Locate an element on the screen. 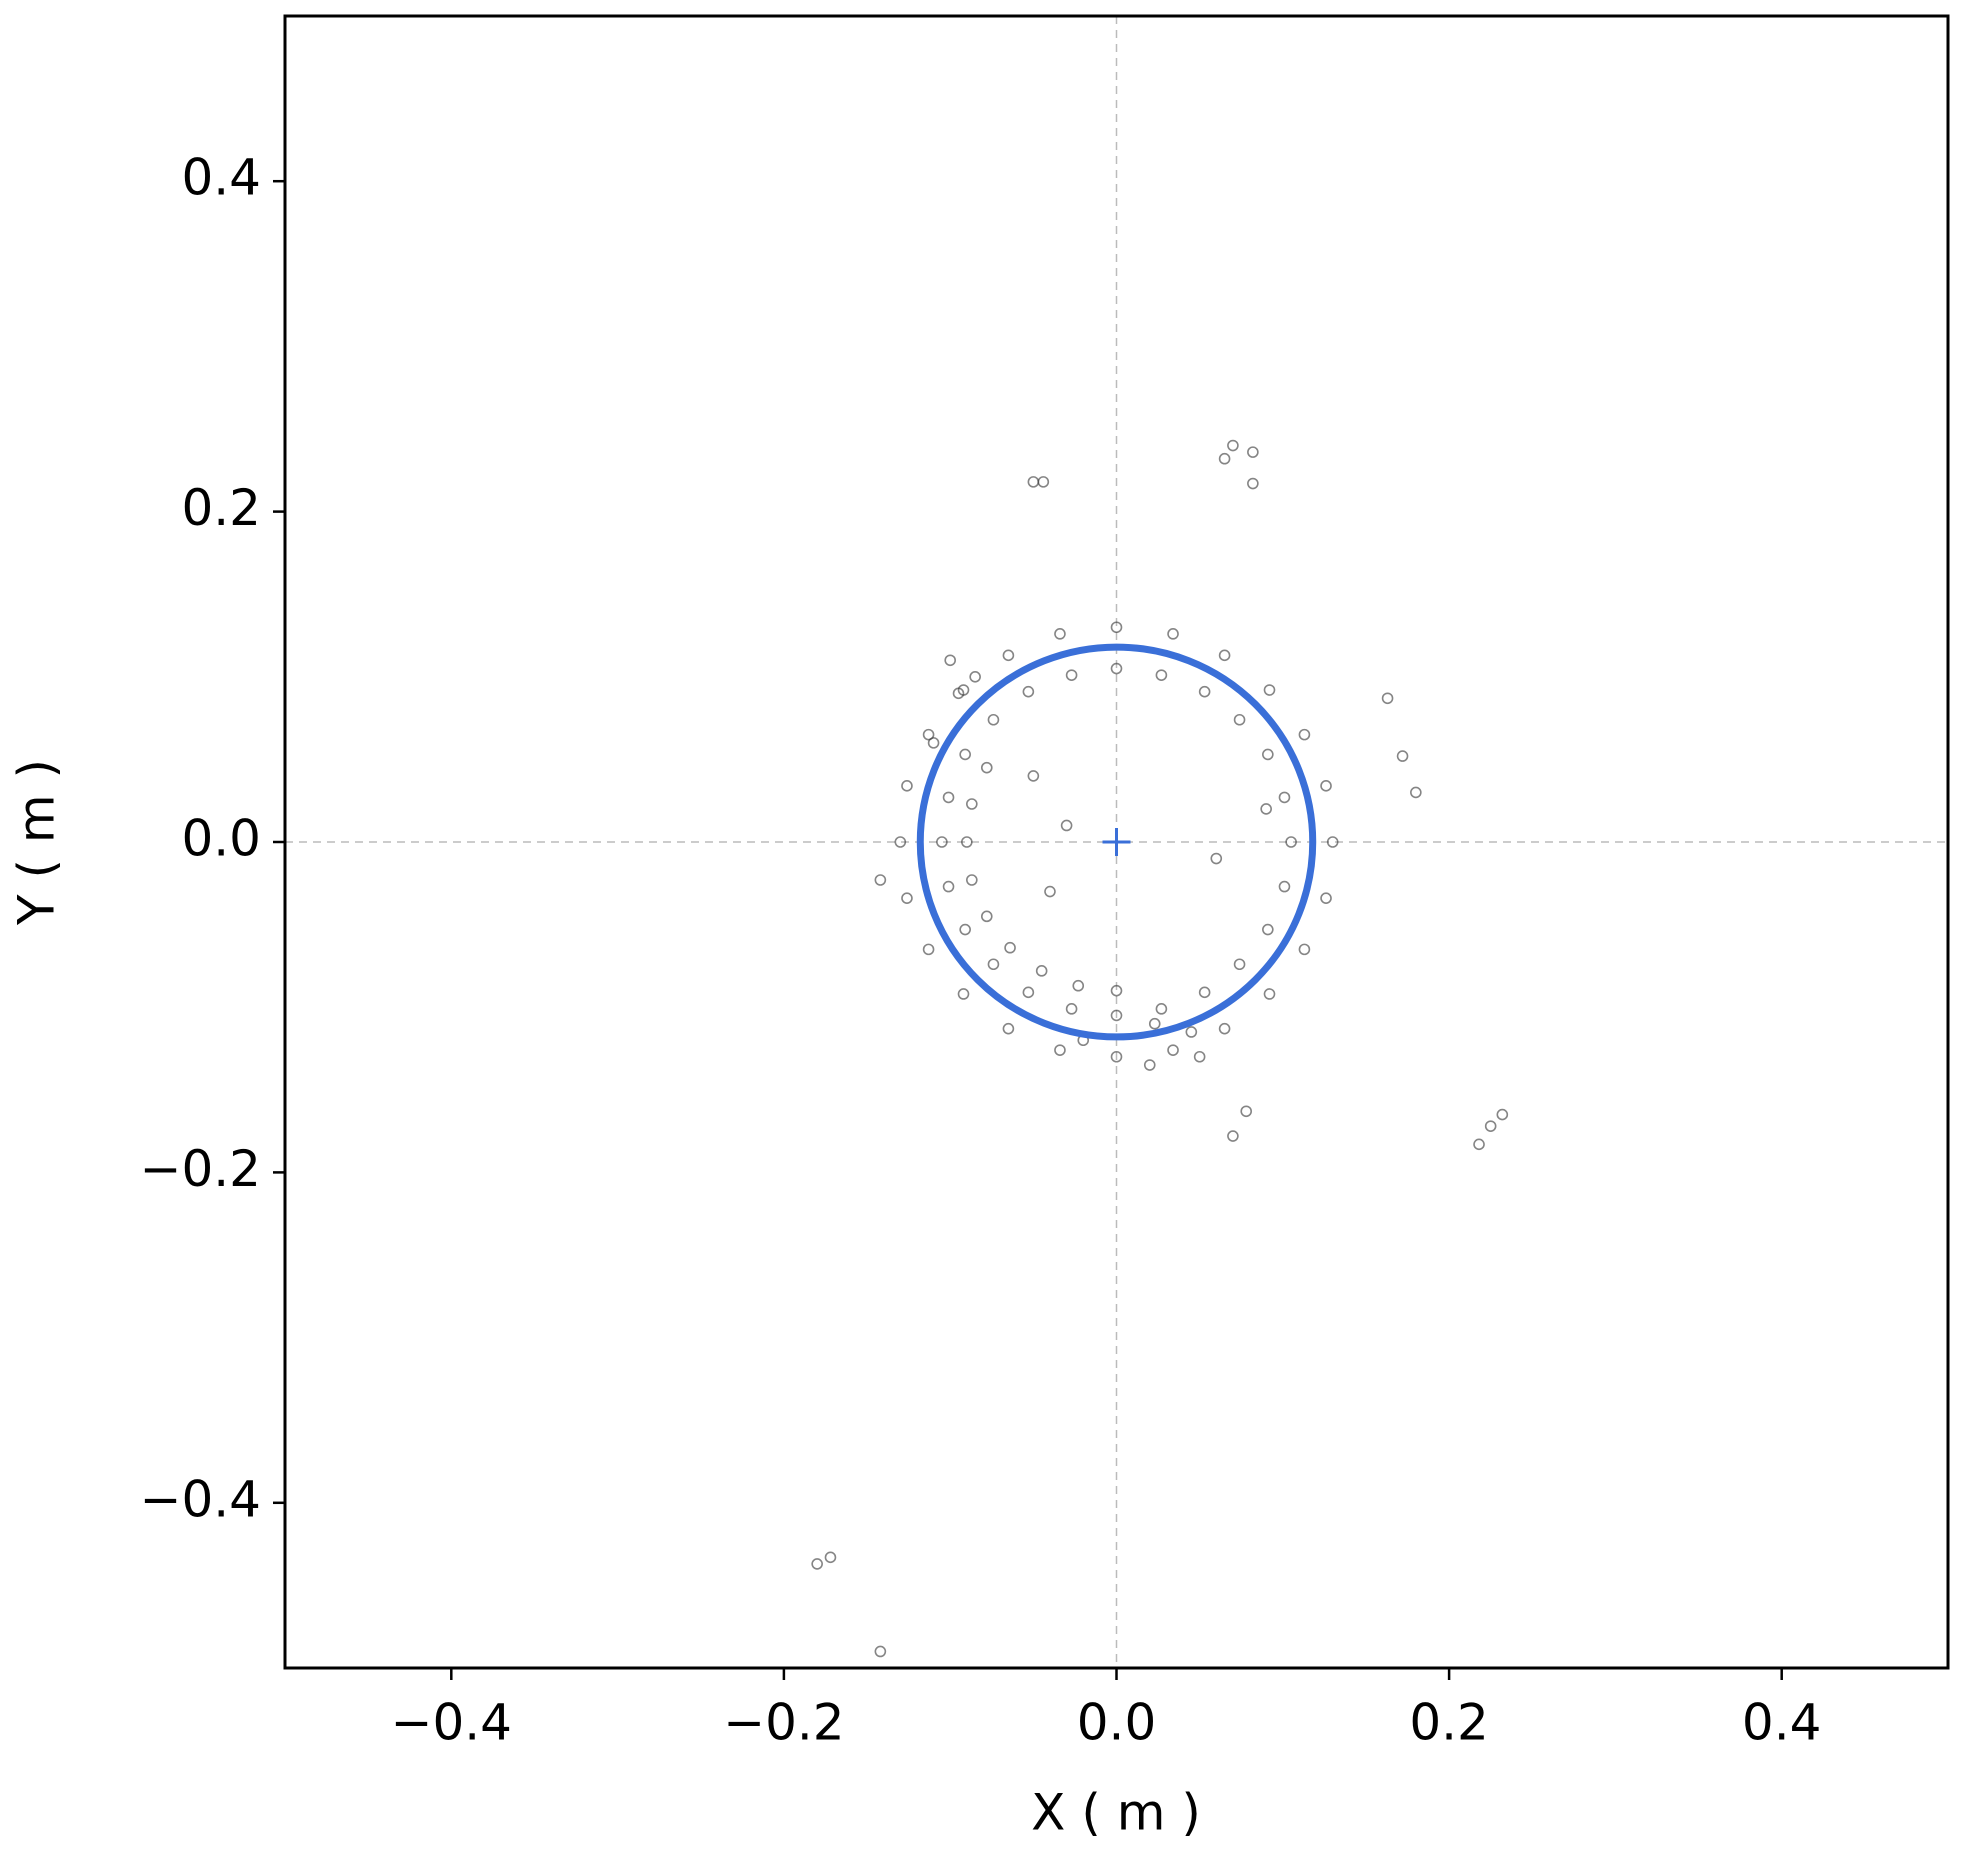  x-tick-label: −0.2 is located at coordinates (783, 1723).